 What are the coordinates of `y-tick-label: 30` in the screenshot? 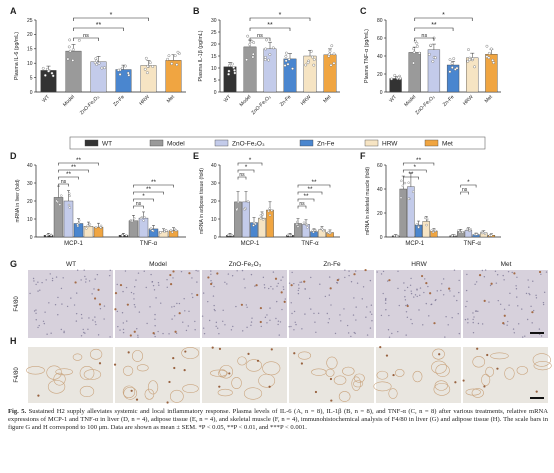 It's located at (30, 184).